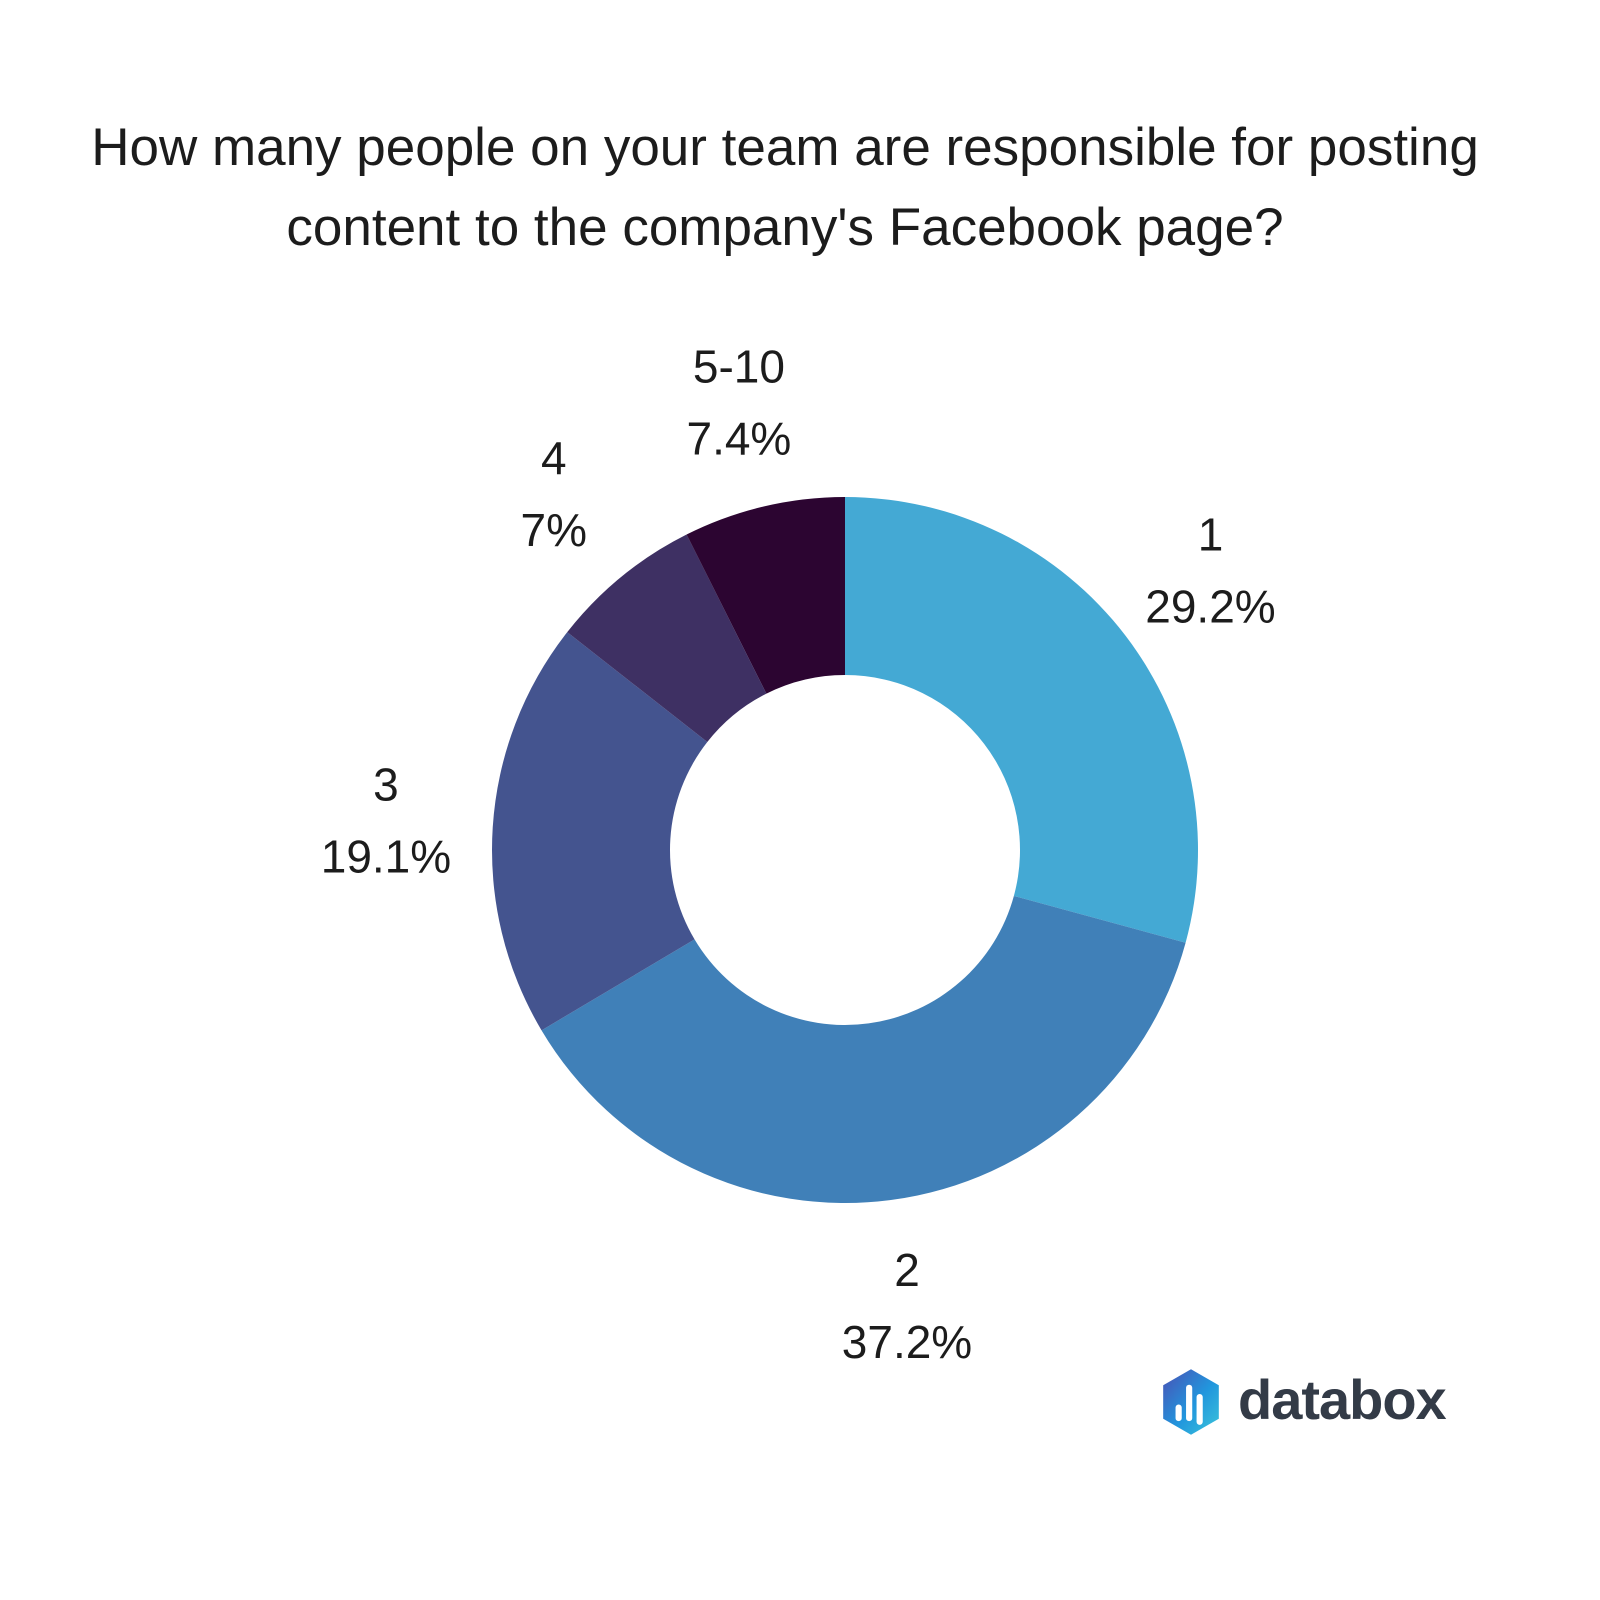 This screenshot has width=1600, height=1600. I want to click on slice-label-name-2: 2, so click(907, 1270).